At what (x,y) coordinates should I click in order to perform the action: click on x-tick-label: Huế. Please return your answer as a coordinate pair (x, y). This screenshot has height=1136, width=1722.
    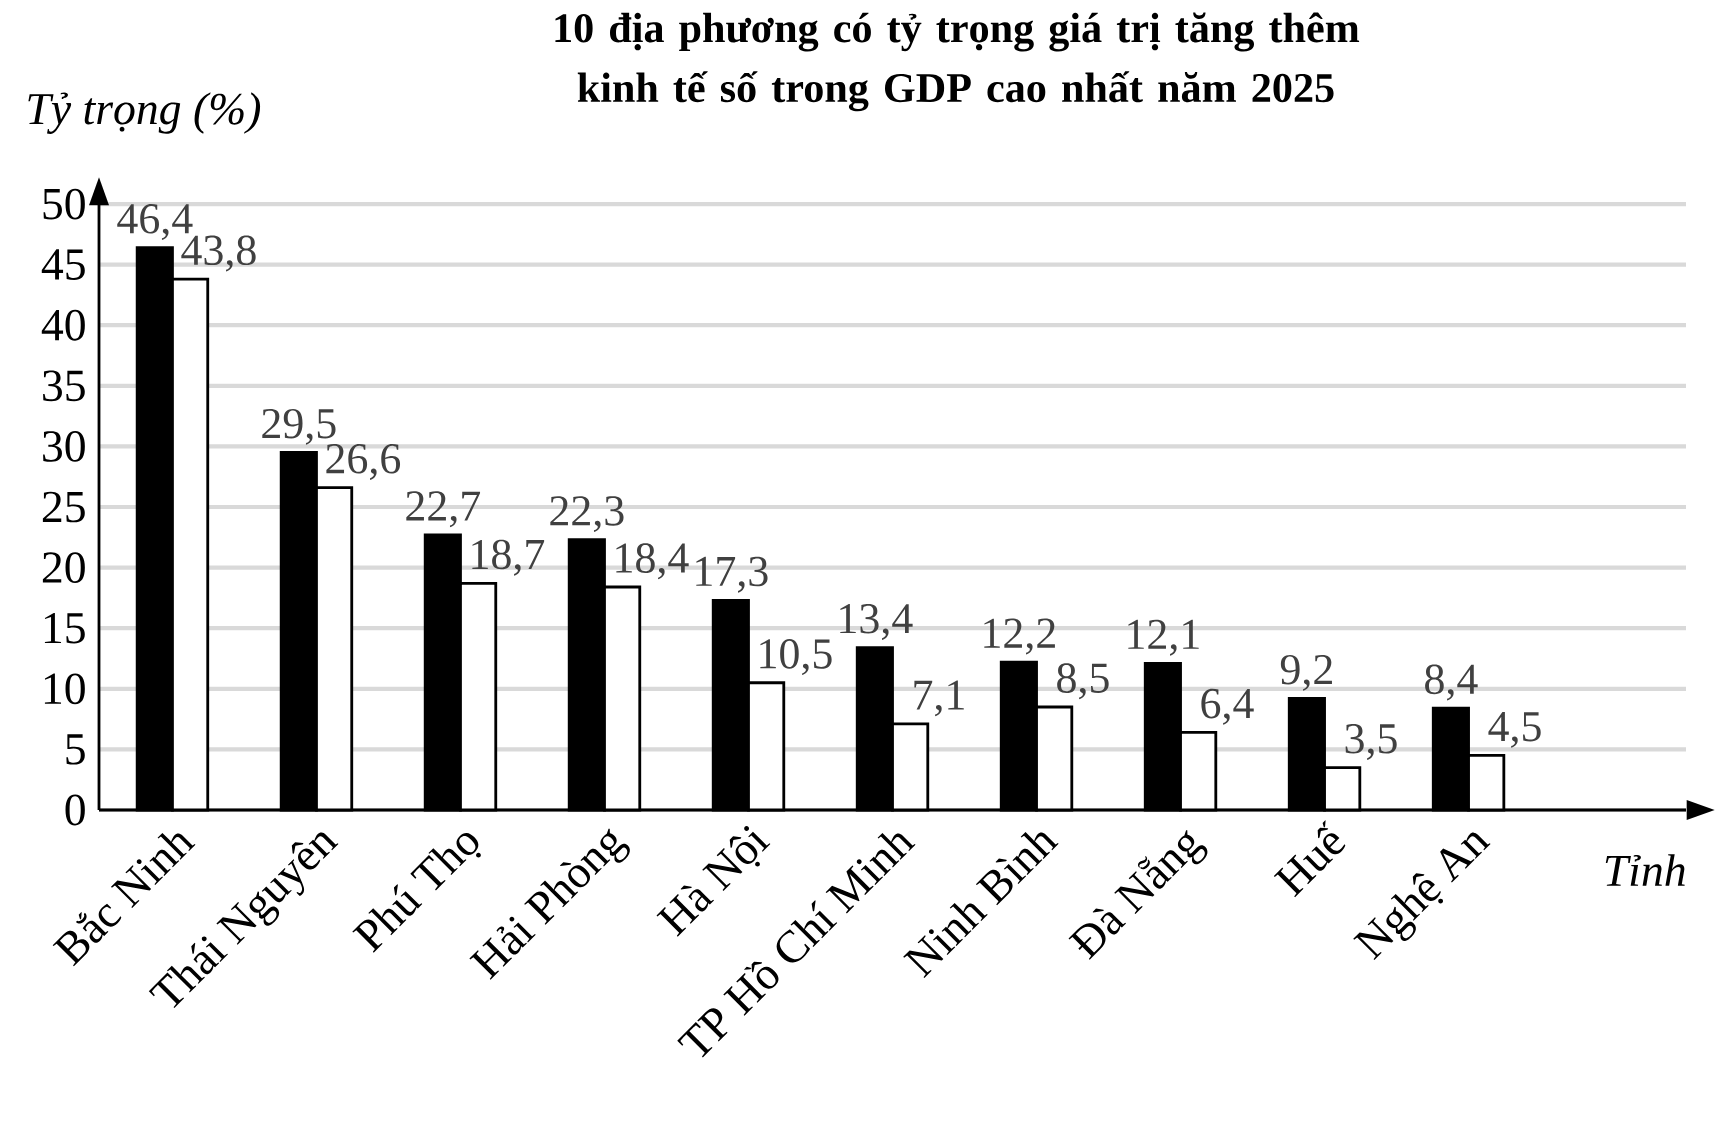
    Looking at the image, I should click on (1309, 859).